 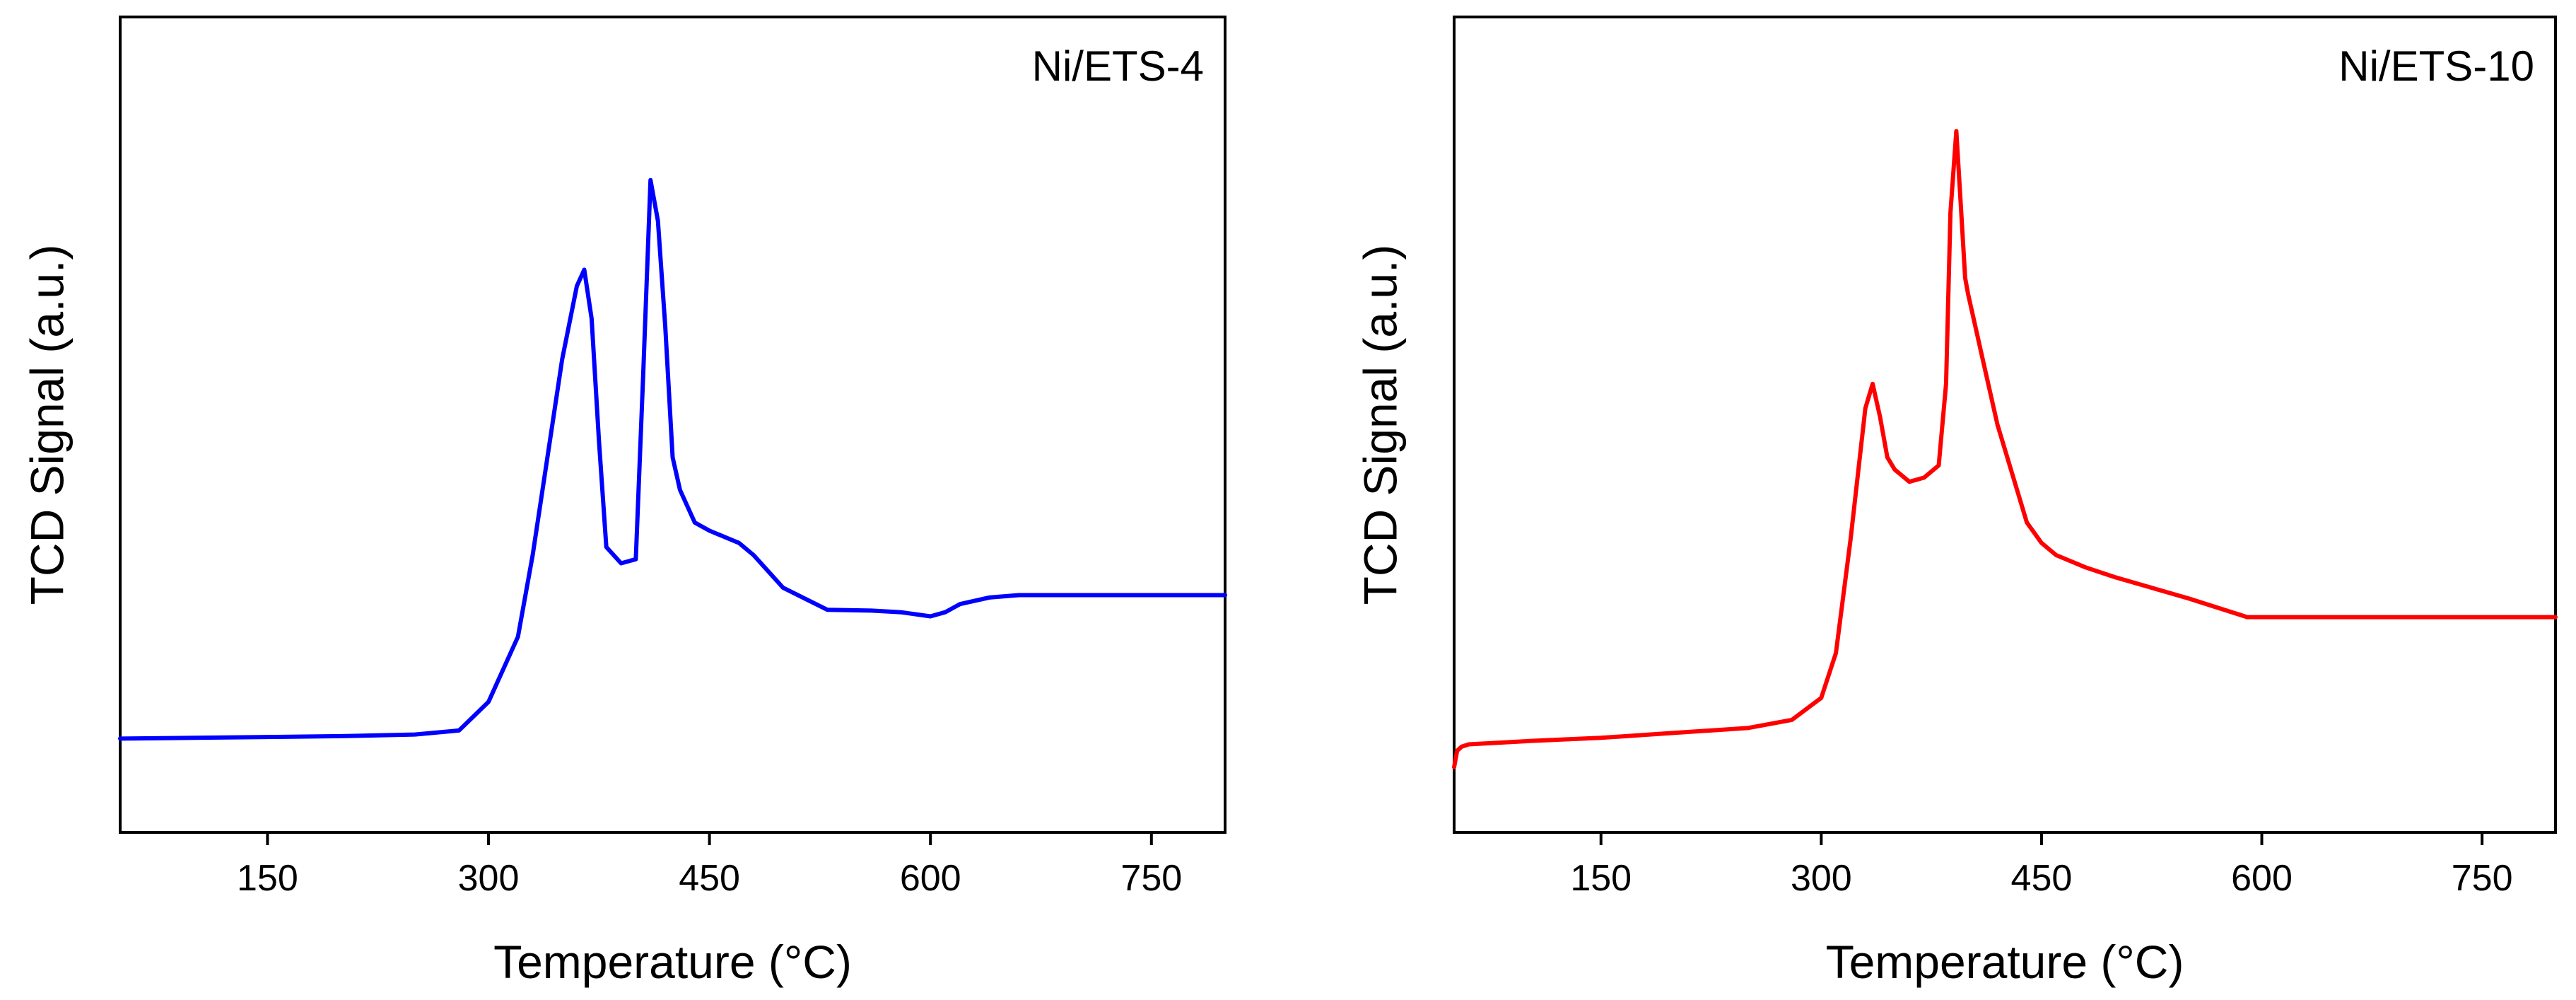 What do you see at coordinates (1118, 66) in the screenshot?
I see `panel-label: Ni/ETS-4` at bounding box center [1118, 66].